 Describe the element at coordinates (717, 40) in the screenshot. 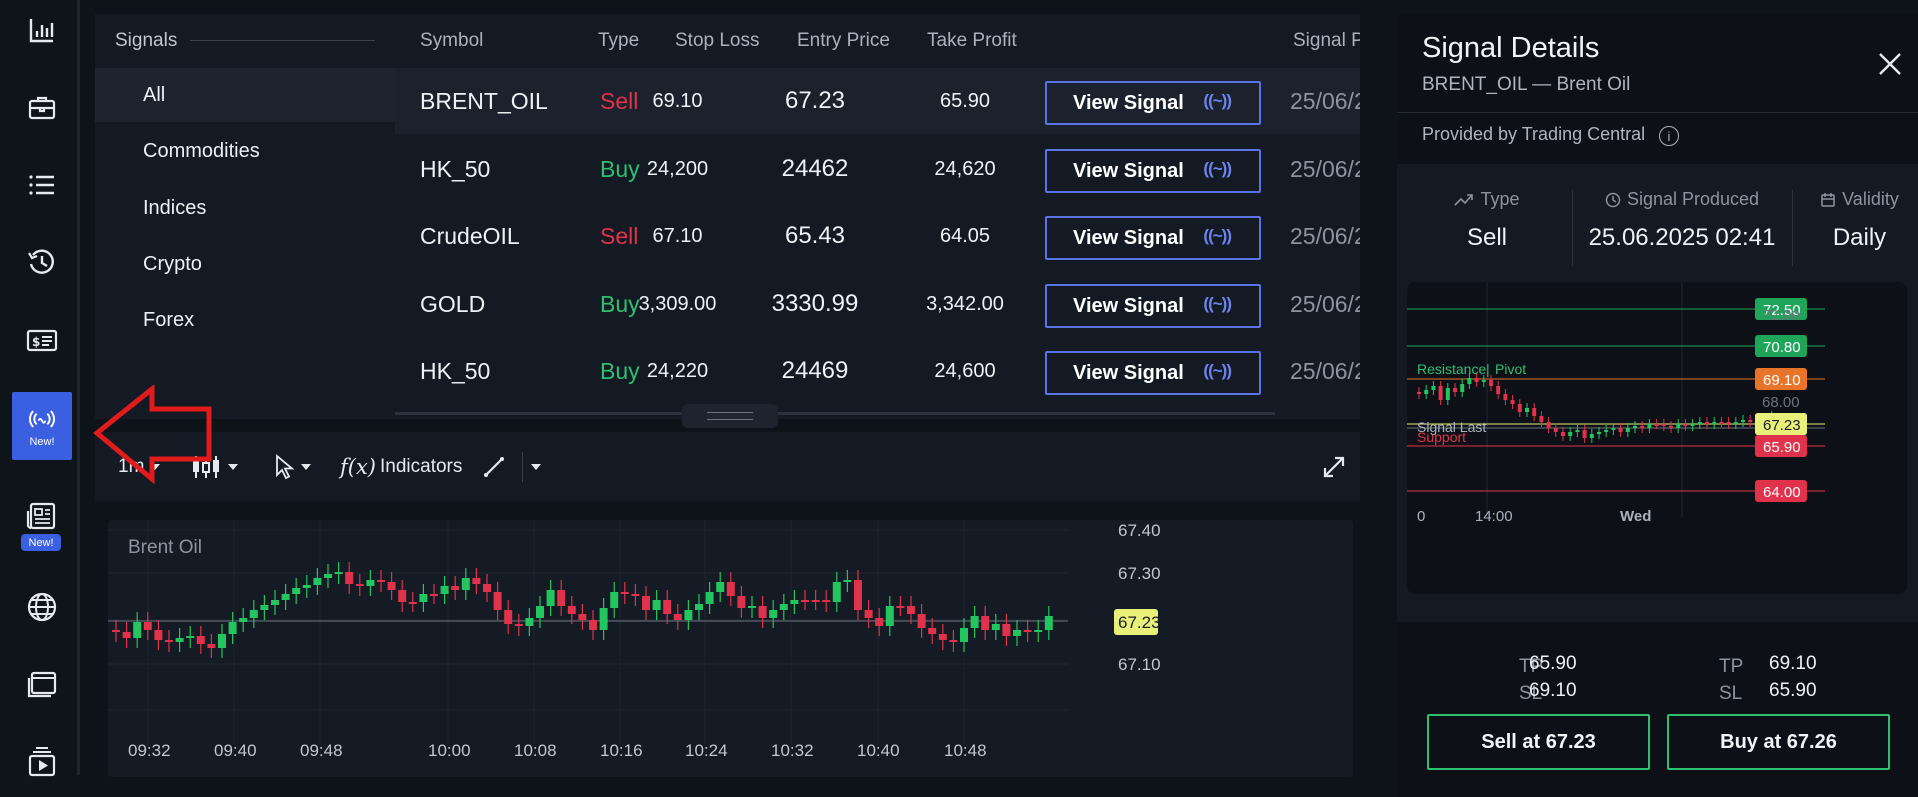

I see `header-stop-loss: Stop Loss` at that location.